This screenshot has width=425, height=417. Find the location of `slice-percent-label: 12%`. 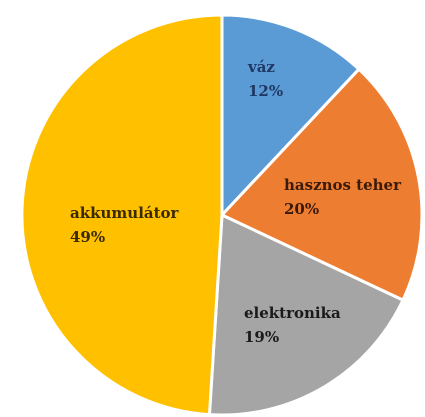

slice-percent-label: 12% is located at coordinates (265, 91).